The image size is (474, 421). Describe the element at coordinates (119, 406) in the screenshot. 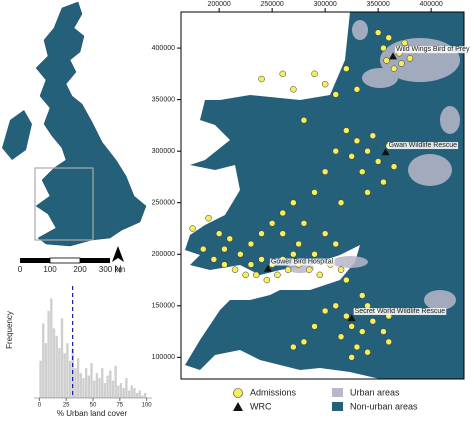

I see `hist-x-tick-label: 75` at that location.